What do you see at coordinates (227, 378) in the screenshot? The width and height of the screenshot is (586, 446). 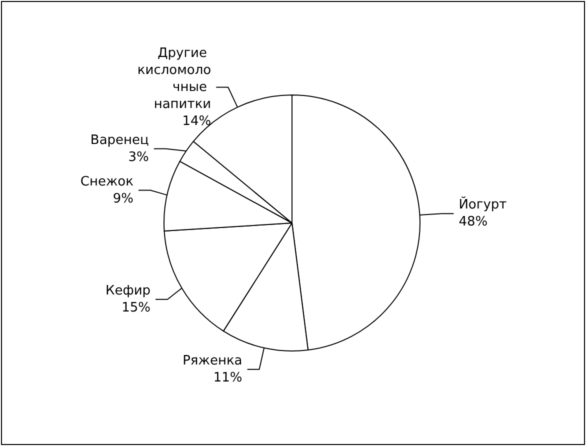 I see `data-label: 11%` at bounding box center [227, 378].